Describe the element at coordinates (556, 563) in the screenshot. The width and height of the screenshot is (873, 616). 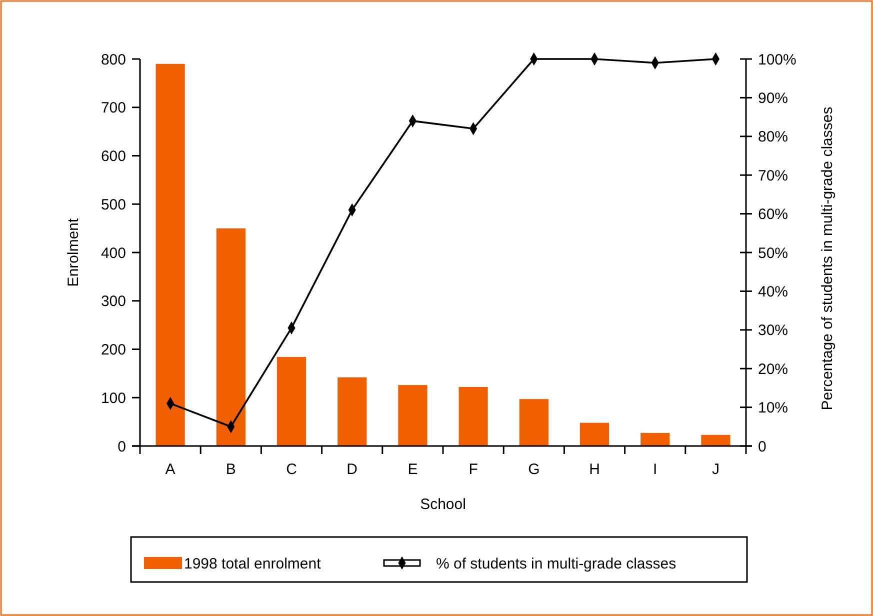
I see `legend-label: % of students in multi-grade classes` at that location.